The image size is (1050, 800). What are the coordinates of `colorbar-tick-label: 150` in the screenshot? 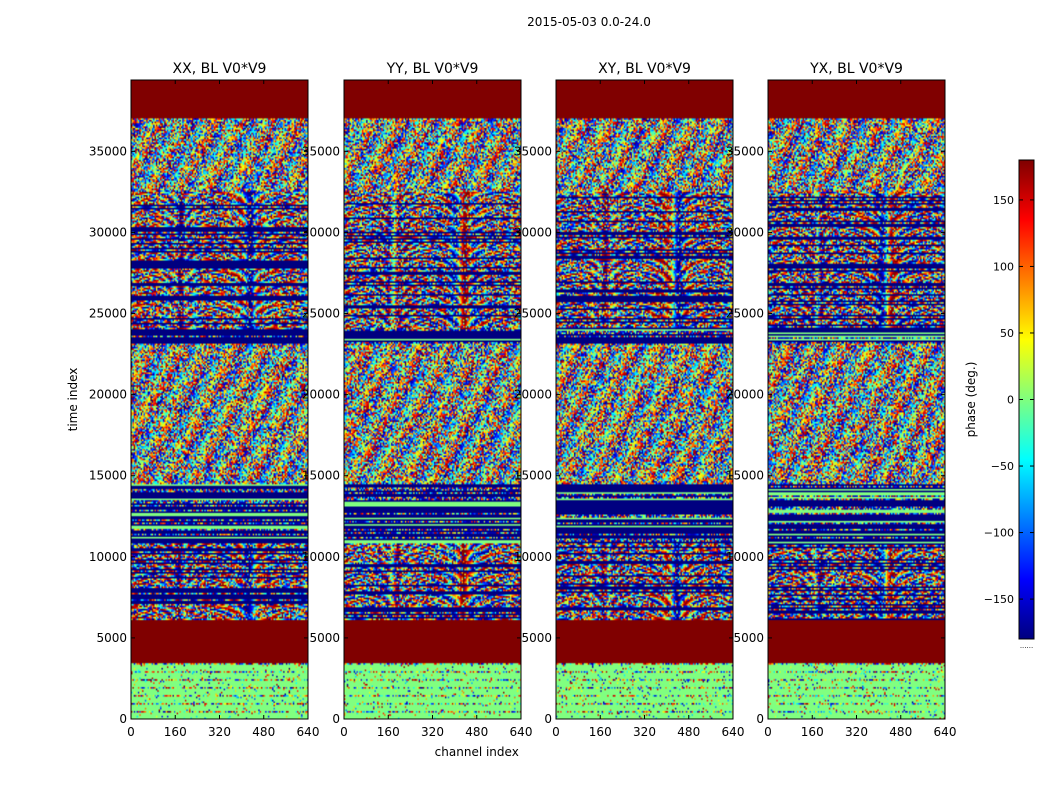 It's located at (1003, 200).